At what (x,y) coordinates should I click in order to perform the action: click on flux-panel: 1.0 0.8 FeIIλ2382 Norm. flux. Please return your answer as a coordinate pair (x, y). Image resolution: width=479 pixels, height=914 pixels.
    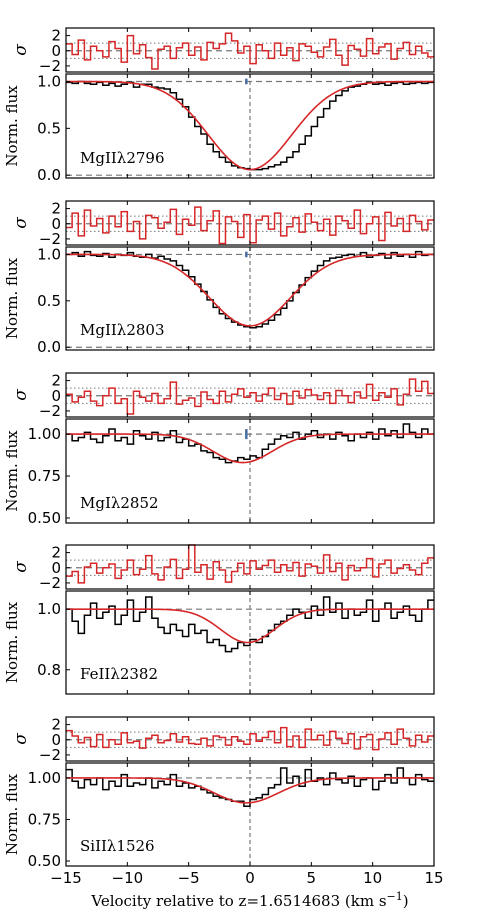
    Looking at the image, I should click on (219, 642).